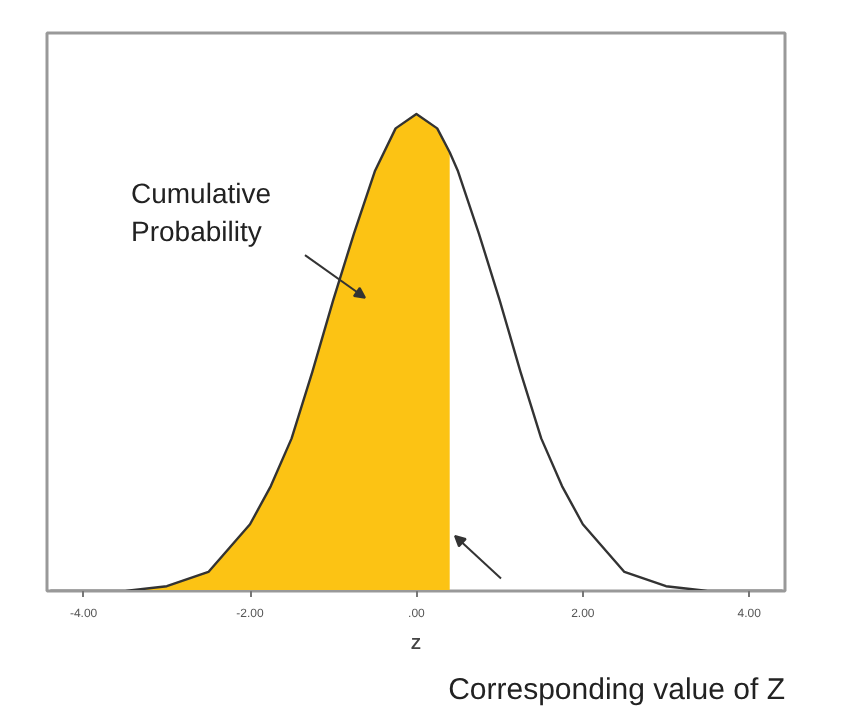 This screenshot has width=860, height=716. Describe the element at coordinates (201, 212) in the screenshot. I see `annotation: Cumulative Probability` at that location.